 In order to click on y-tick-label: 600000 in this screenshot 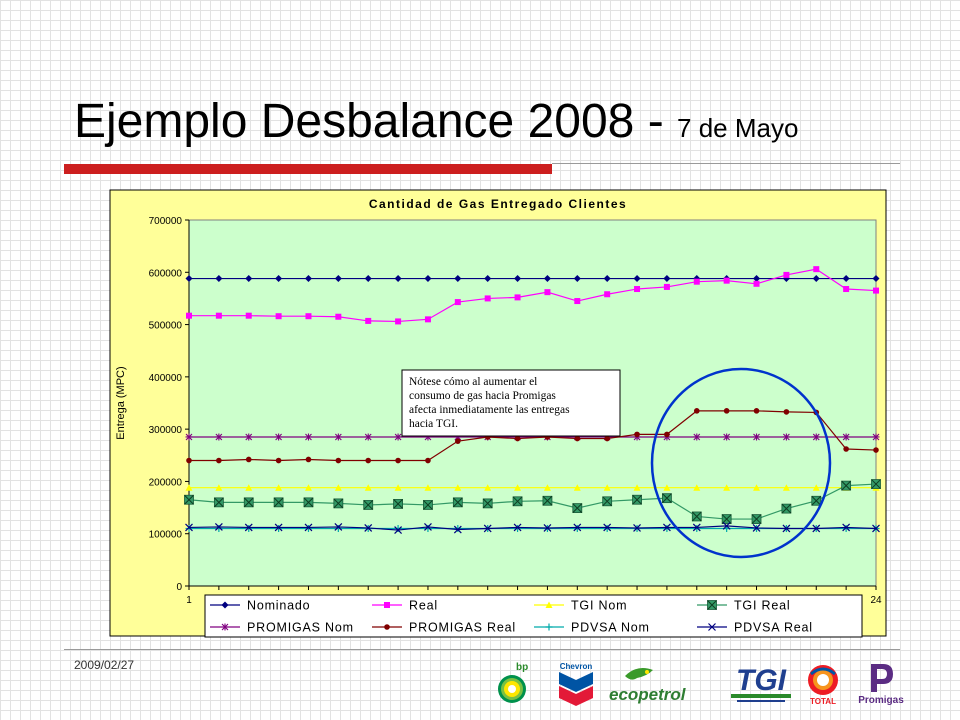, I will do `click(166, 273)`.